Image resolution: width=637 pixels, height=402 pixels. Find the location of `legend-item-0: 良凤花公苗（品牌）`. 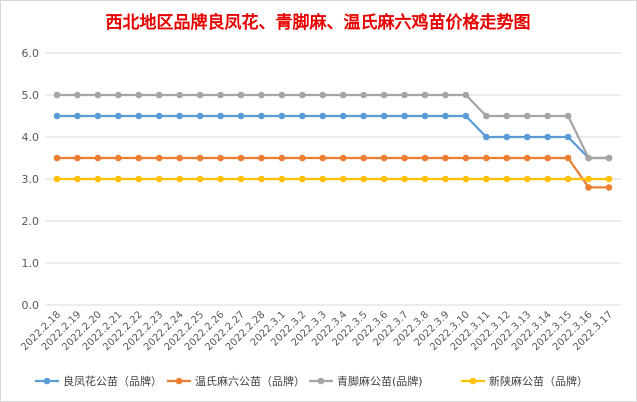

legend-item-0: 良凤花公苗（品牌） is located at coordinates (98, 381).